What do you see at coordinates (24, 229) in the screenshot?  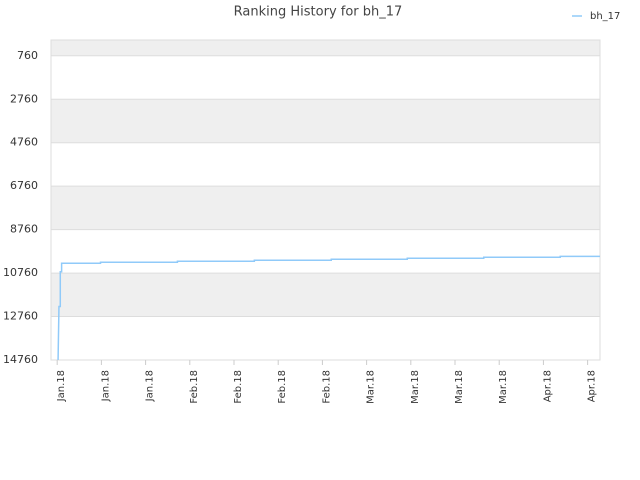 I see `y-tick-label: 8760` at bounding box center [24, 229].